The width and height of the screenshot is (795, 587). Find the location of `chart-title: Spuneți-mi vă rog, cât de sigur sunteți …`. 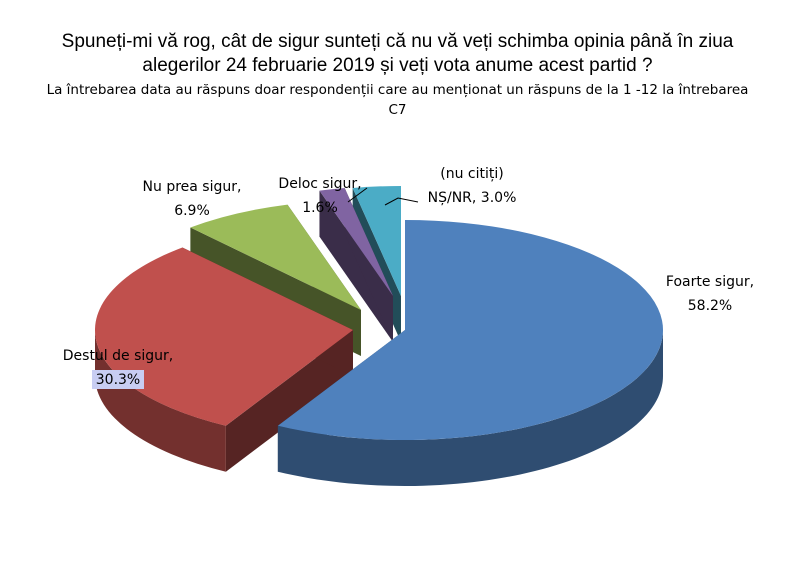

chart-title: Spuneți-mi vă rog, cât de sigur sunteți … is located at coordinates (397, 53).